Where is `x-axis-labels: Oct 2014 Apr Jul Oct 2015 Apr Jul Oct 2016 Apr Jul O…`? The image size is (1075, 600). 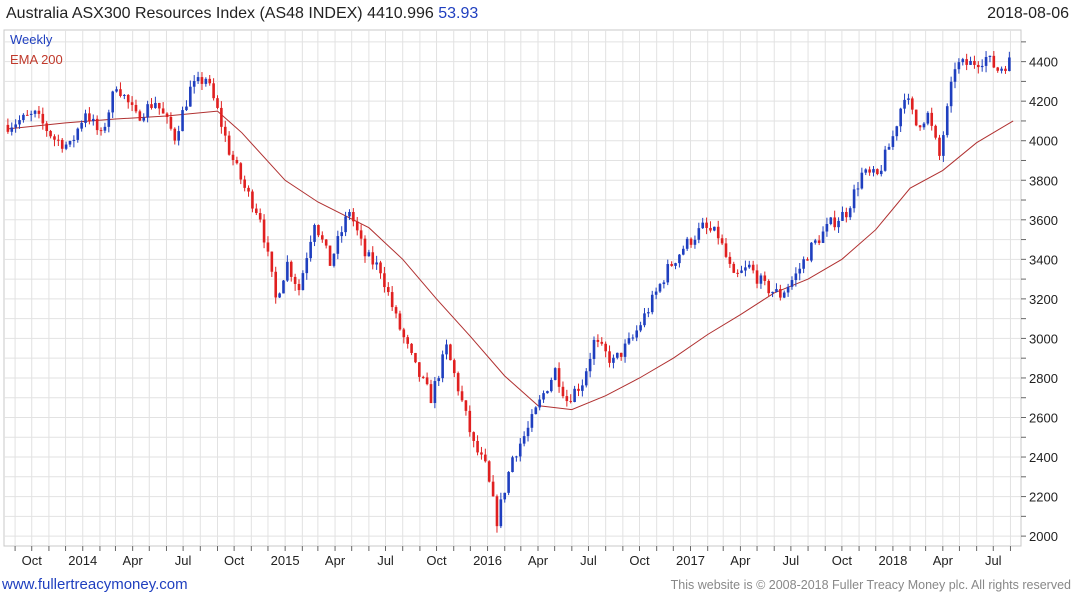 x-axis-labels: Oct 2014 Apr Jul Oct 2015 Apr Jul Oct 2016 Apr Jul O… is located at coordinates (512, 560).